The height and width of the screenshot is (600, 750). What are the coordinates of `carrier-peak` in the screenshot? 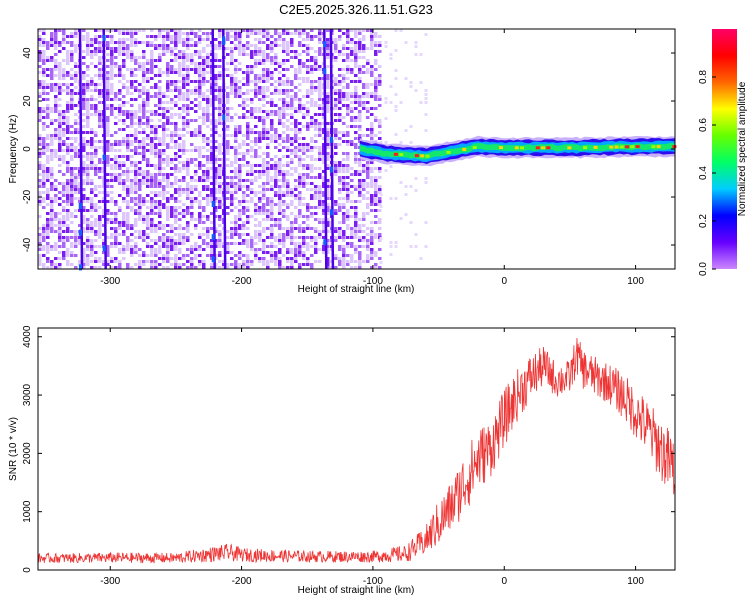 It's located at (637, 147).